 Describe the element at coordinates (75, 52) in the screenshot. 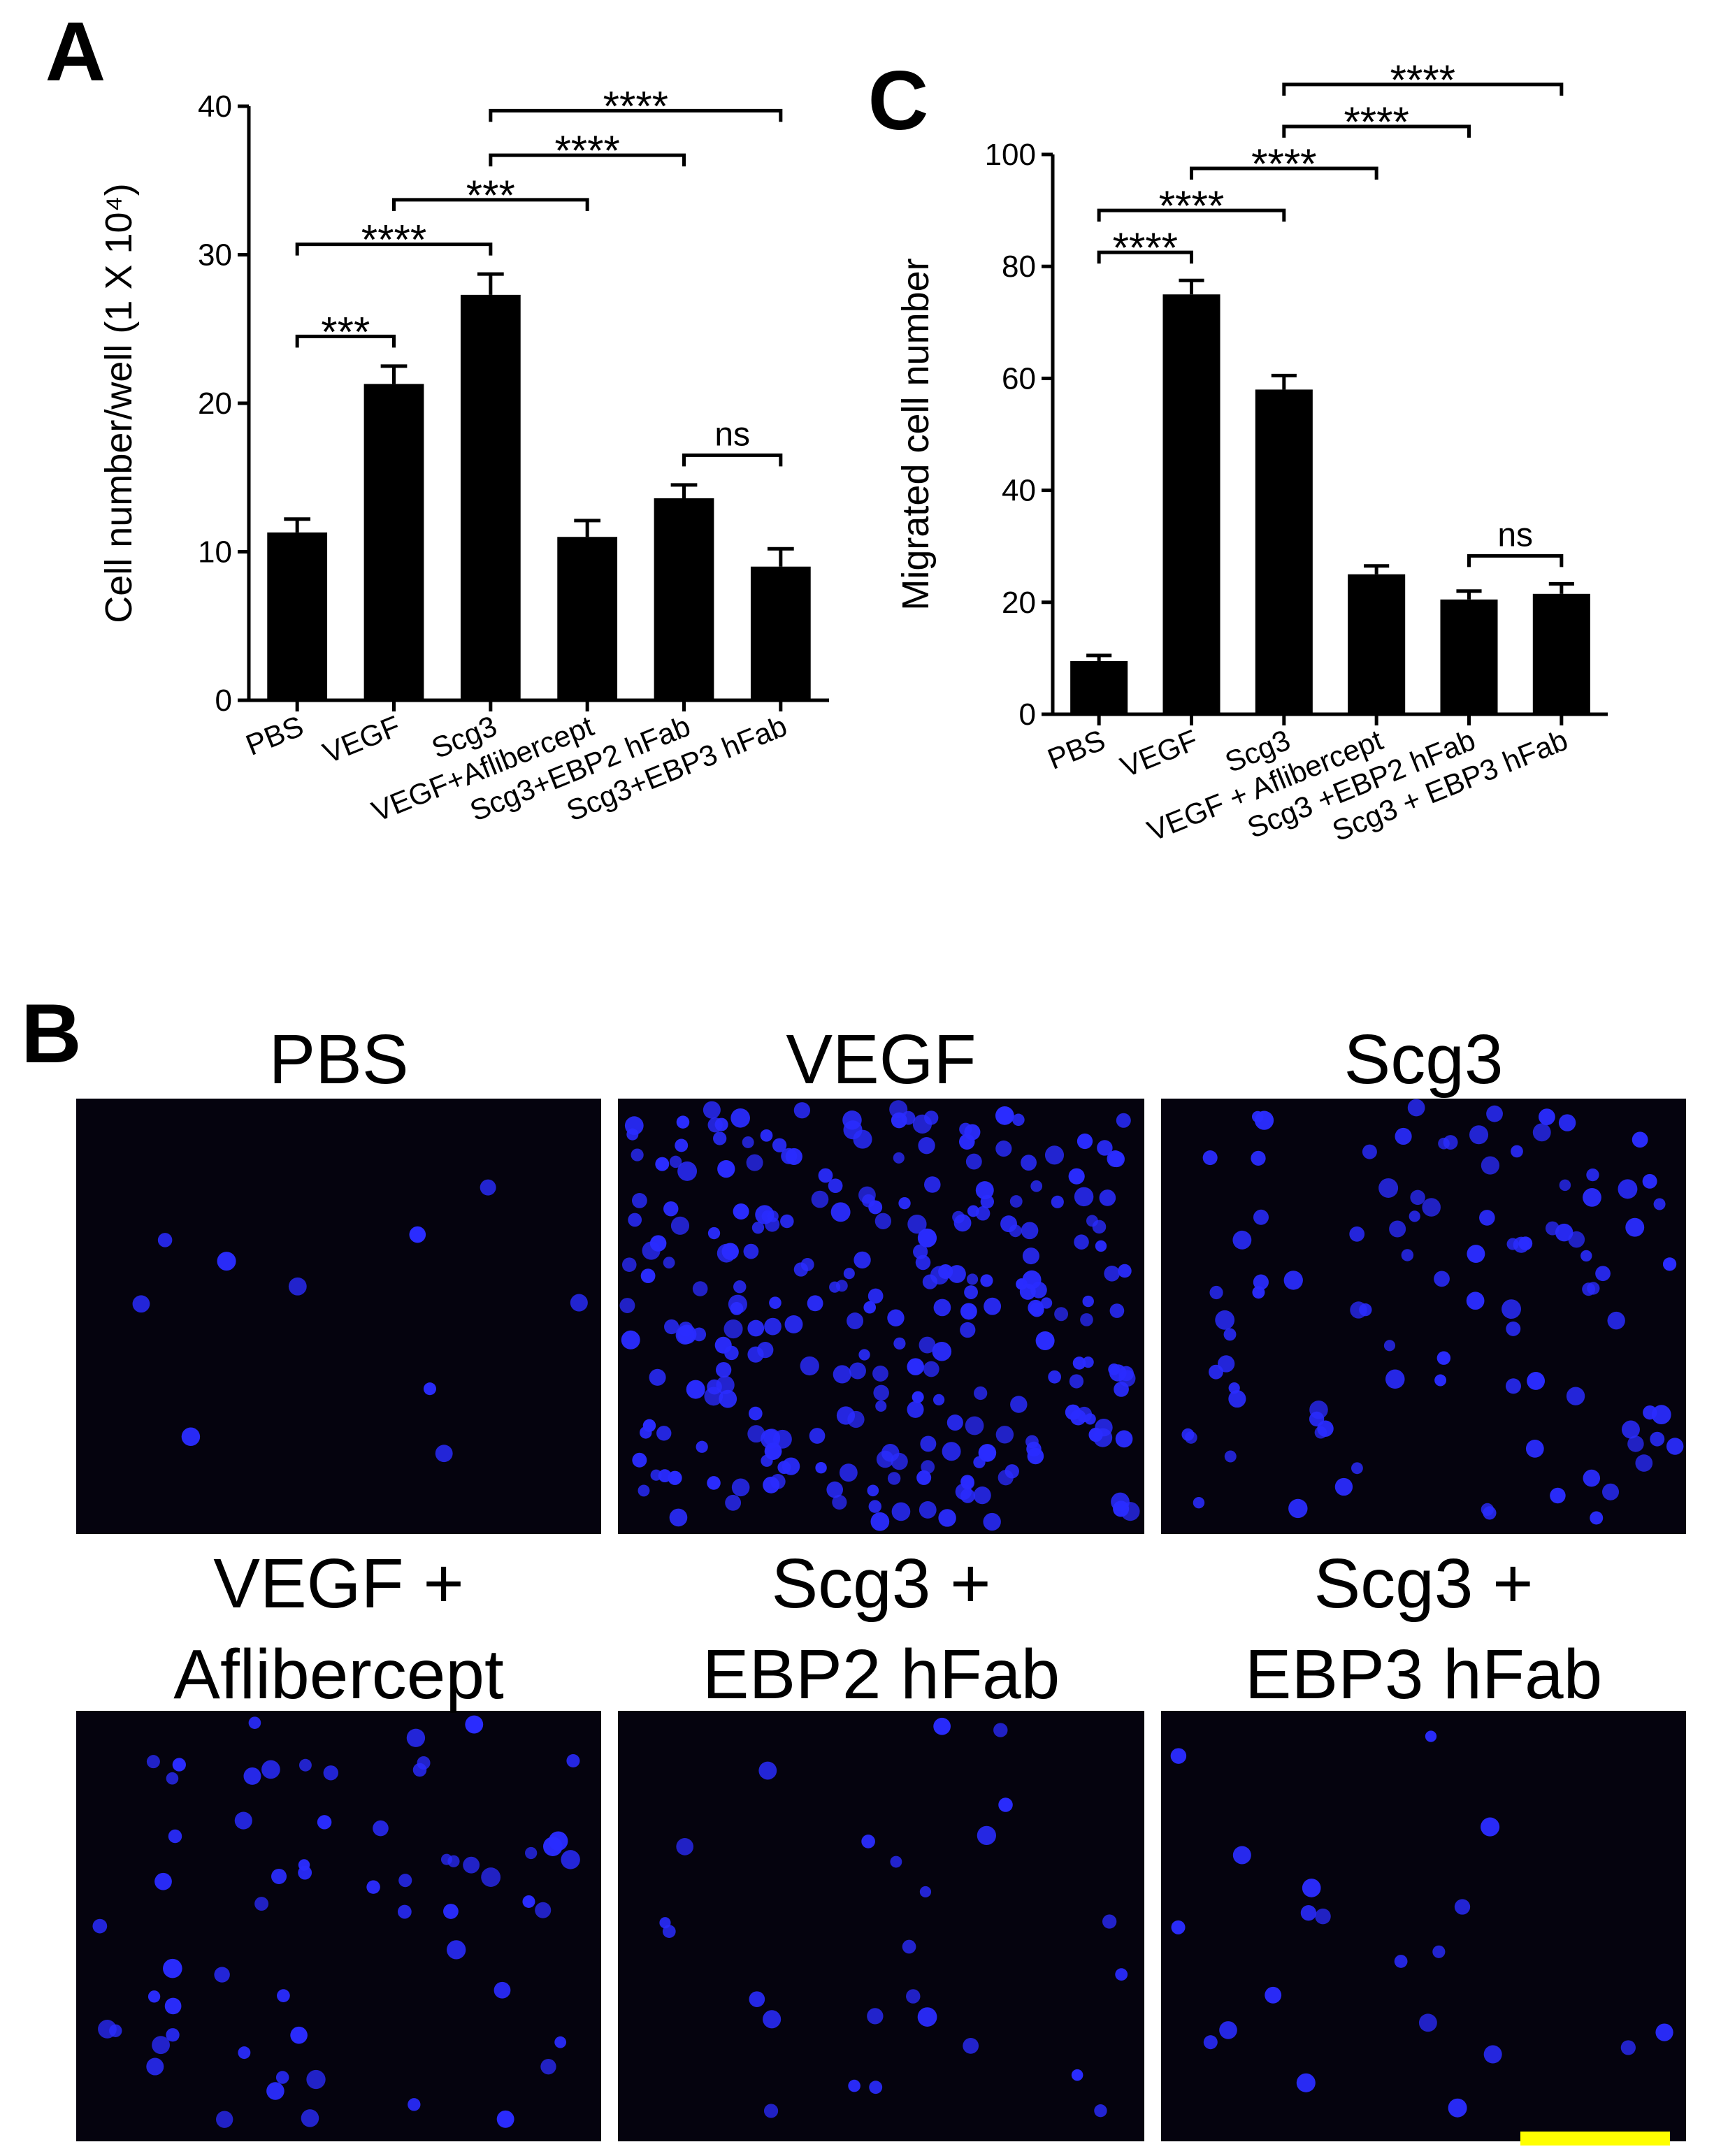

I see `panel-label: A` at that location.